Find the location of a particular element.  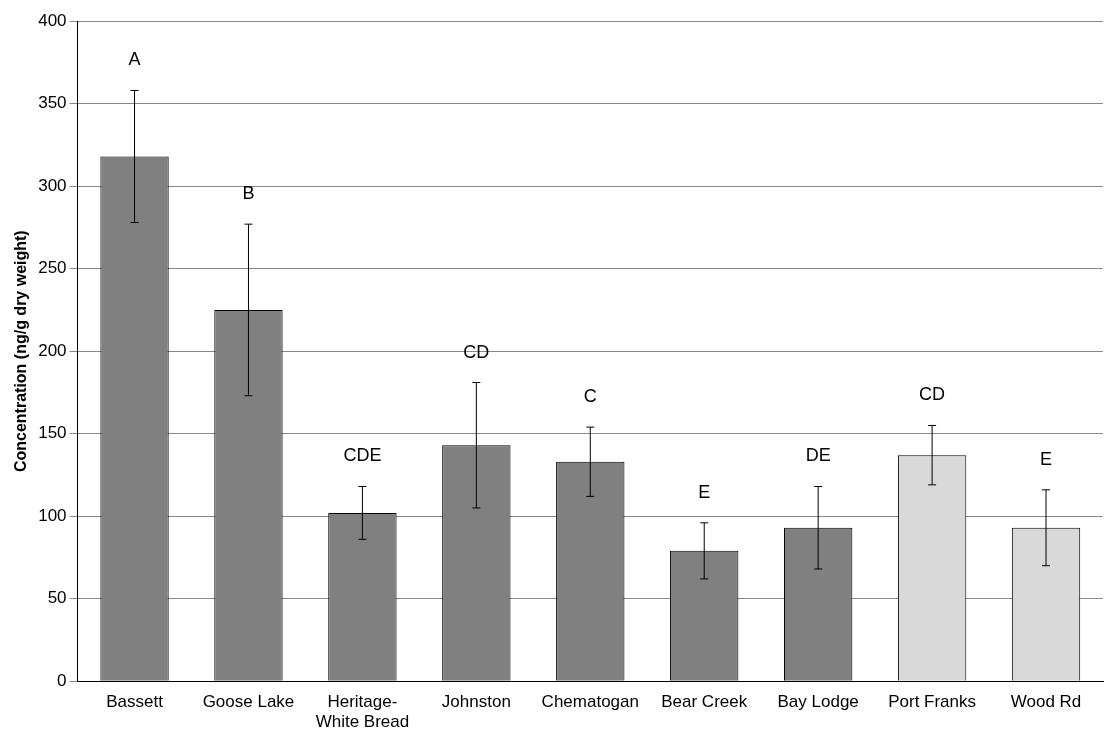

y-tick-label: 350 is located at coordinates (52, 103).